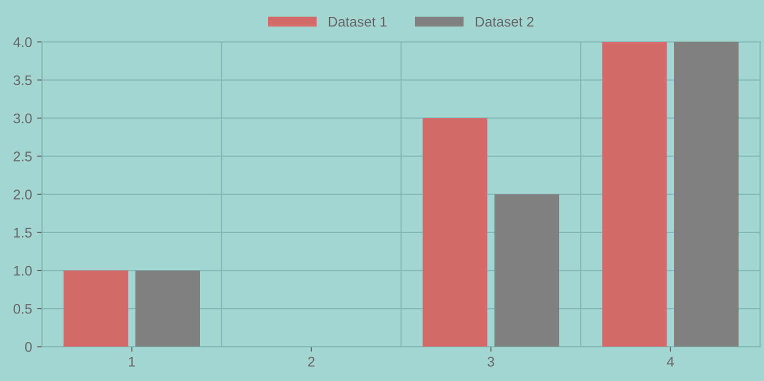 The image size is (764, 381). What do you see at coordinates (505, 21) in the screenshot?
I see `legend-label: Dataset 2` at bounding box center [505, 21].